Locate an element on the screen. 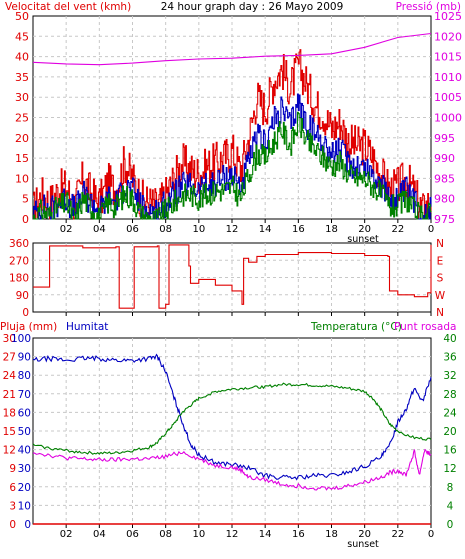  rain-tick-label: 18 is located at coordinates (9, 413).